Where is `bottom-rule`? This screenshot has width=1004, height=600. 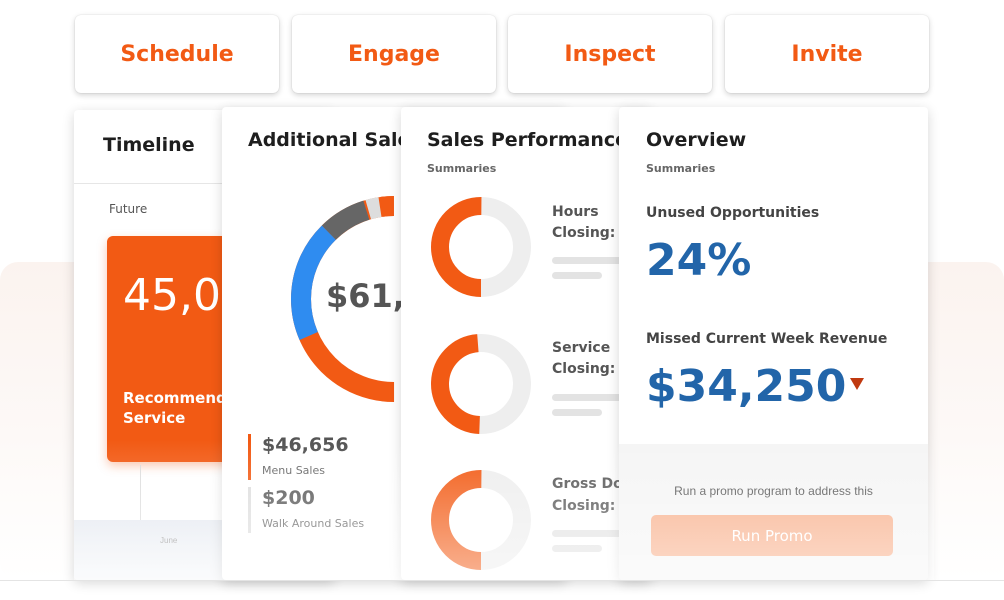 bottom-rule is located at coordinates (502, 580).